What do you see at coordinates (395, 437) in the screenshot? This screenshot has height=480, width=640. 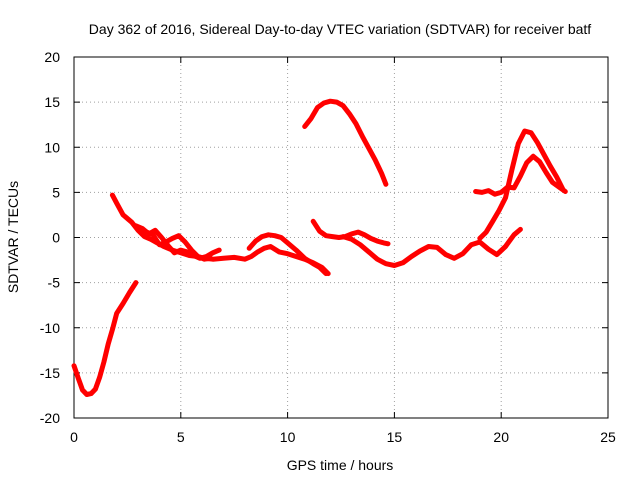 I see `x-tick-label: 15` at bounding box center [395, 437].